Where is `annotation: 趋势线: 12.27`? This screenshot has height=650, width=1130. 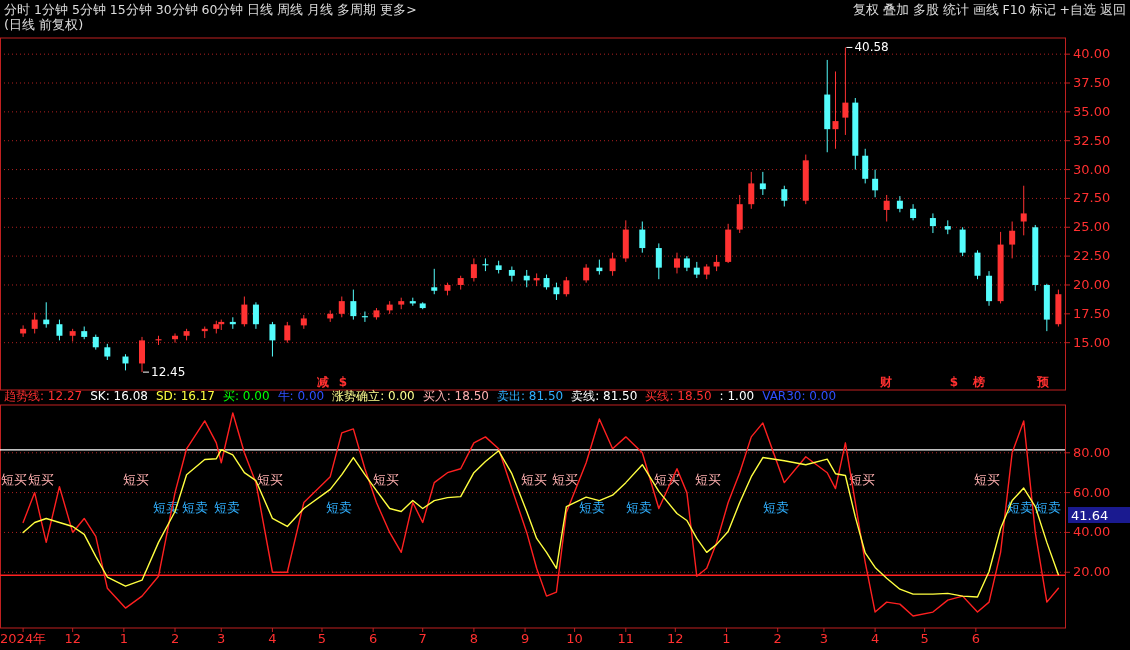
annotation: 趋势线: 12.27 is located at coordinates (43, 396).